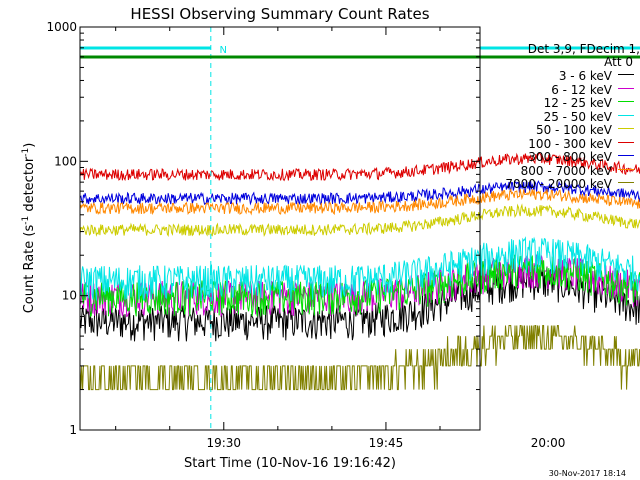  Describe the element at coordinates (548, 443) in the screenshot. I see `x-tick-label-2: 20:00` at that location.